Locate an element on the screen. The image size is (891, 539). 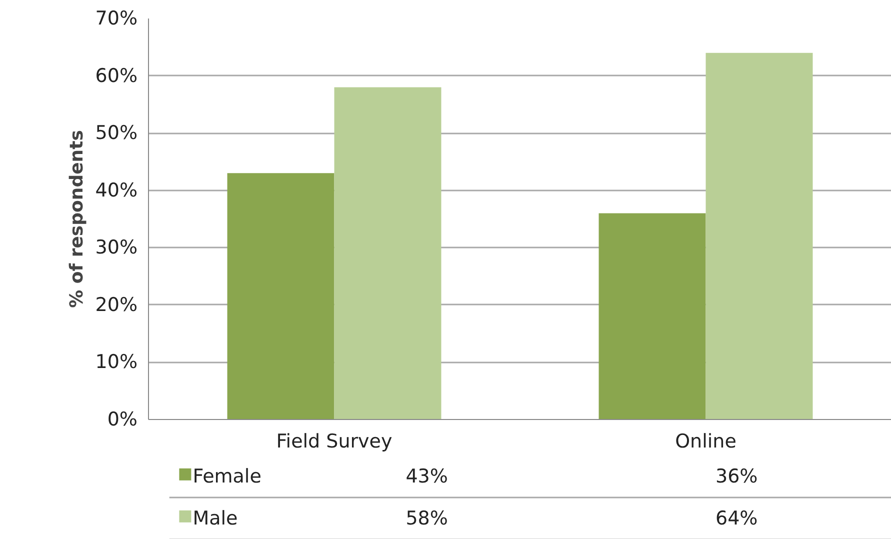
y-tick-label: 40% is located at coordinates (116, 190).